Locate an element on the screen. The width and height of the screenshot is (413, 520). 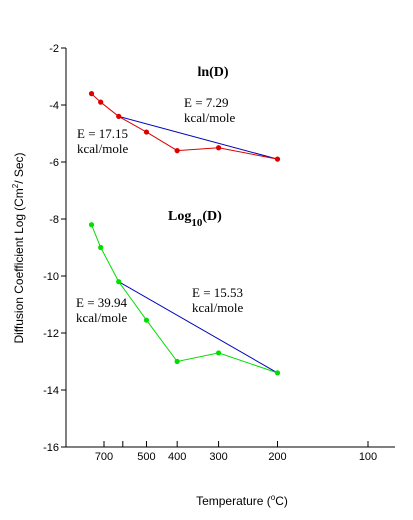
y-tick-label: -8 is located at coordinates (54, 220).